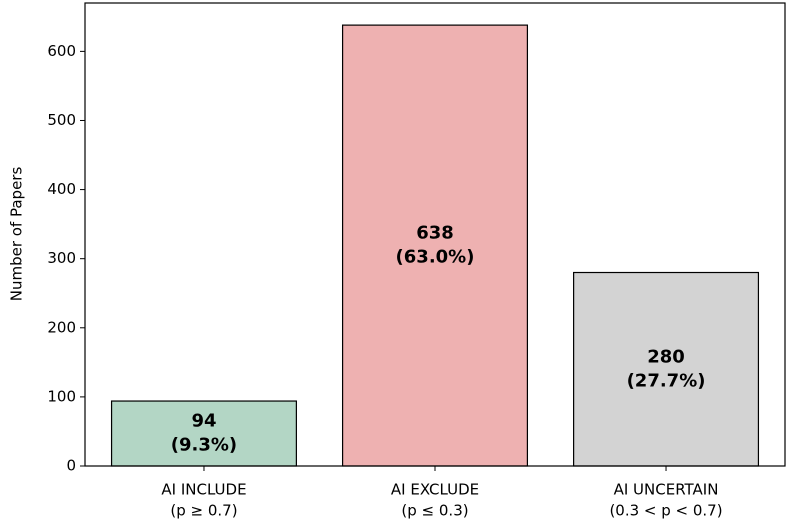  Describe the element at coordinates (666, 380) in the screenshot. I see `value-label: (27.7%)` at that location.